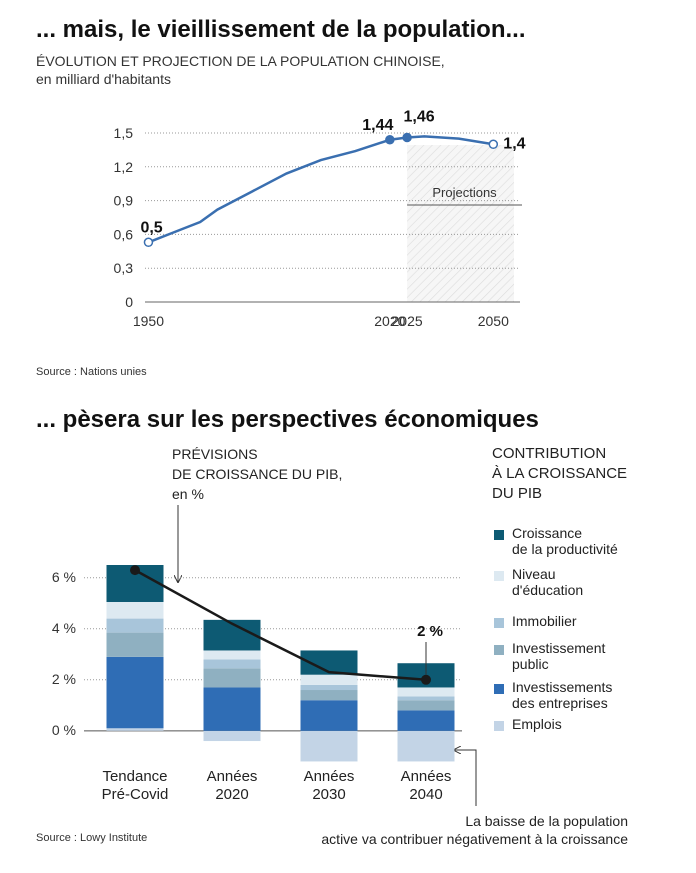  What do you see at coordinates (514, 143) in the screenshot?
I see `data-label: 1,4` at bounding box center [514, 143].